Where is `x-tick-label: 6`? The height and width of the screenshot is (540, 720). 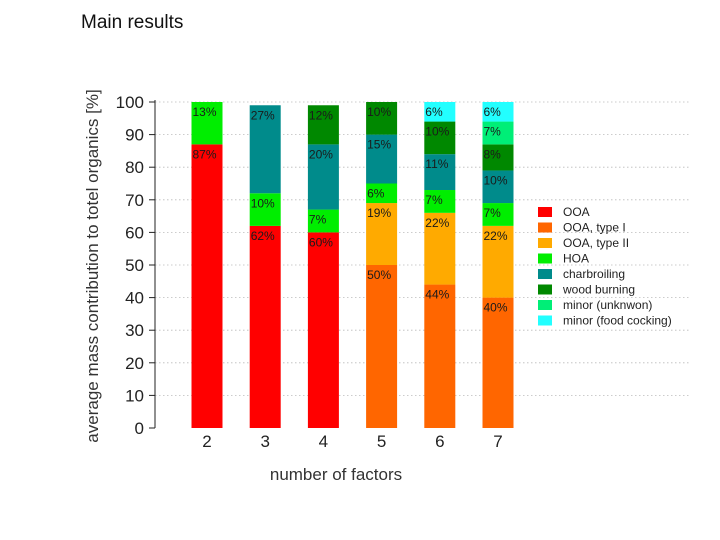
x-tick-label: 6 is located at coordinates (439, 441).